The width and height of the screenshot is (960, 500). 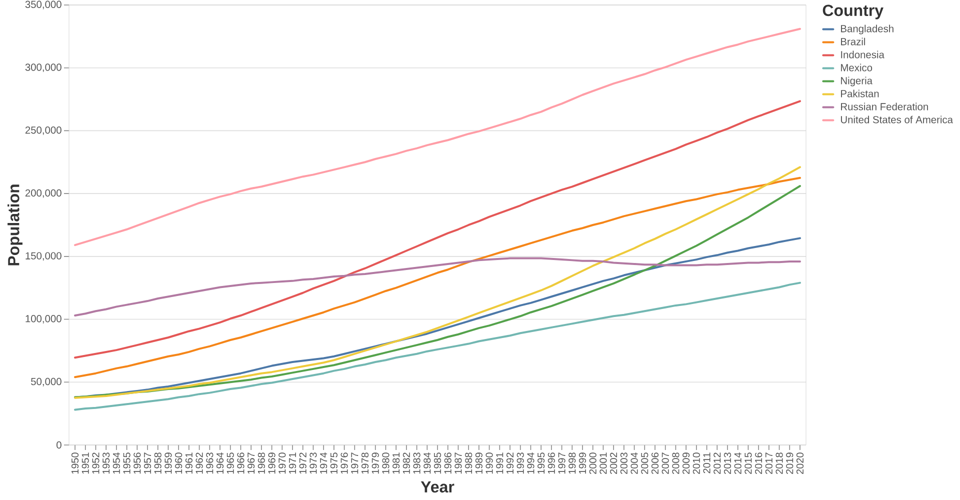 What do you see at coordinates (884, 106) in the screenshot?
I see `legend-label: Russian Federation` at bounding box center [884, 106].